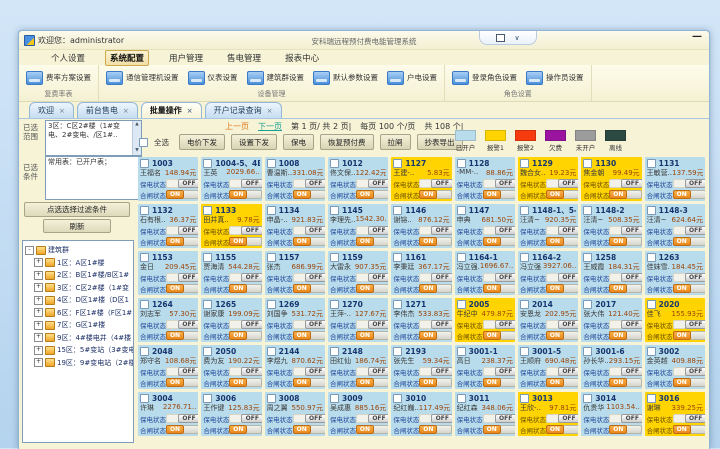  What do you see at coordinates (611, 273) in the screenshot?
I see `meter-card: 1258 王威霞 184.31元 保电状态 OFF` at bounding box center [611, 273].